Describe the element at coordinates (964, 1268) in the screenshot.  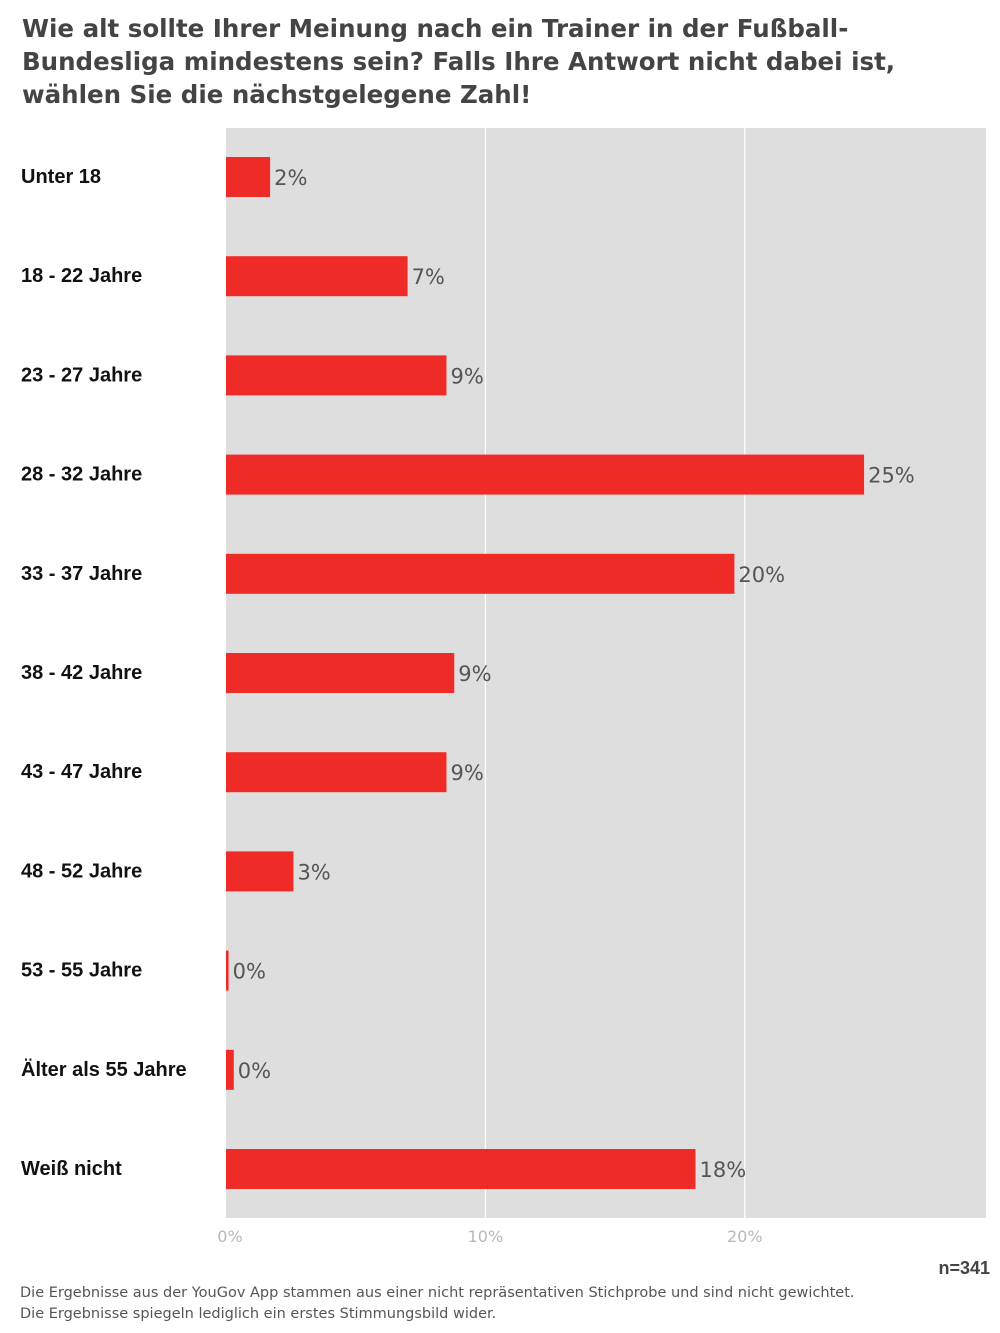
I see `sample-size: n=341` at that location.